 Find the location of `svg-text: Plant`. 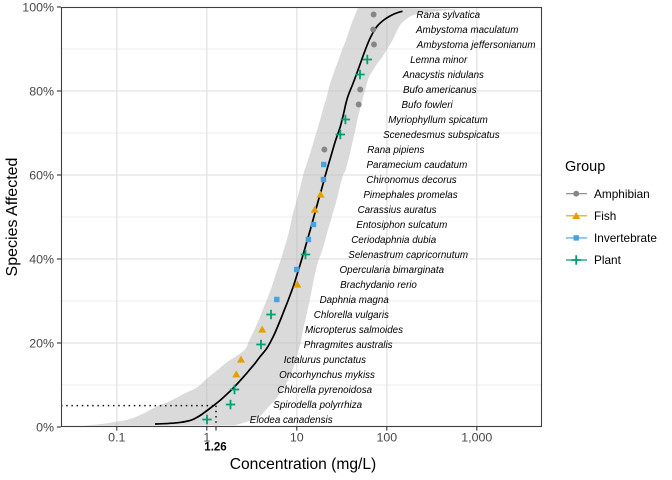

svg-text: Plant is located at coordinates (608, 260).